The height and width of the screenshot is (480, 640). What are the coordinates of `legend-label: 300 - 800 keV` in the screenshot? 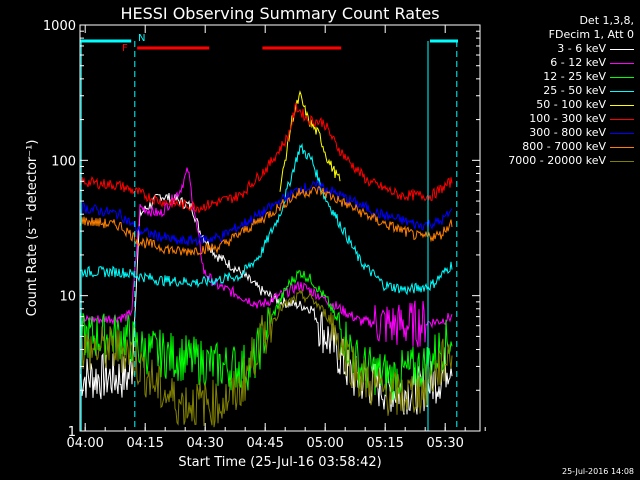 It's located at (567, 132).